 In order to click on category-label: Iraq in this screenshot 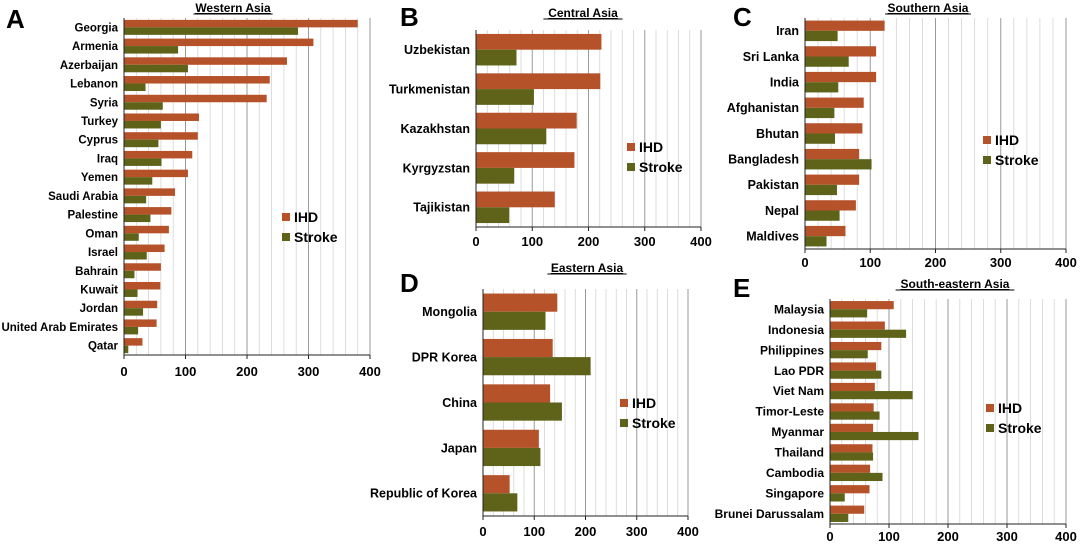, I will do `click(107, 159)`.